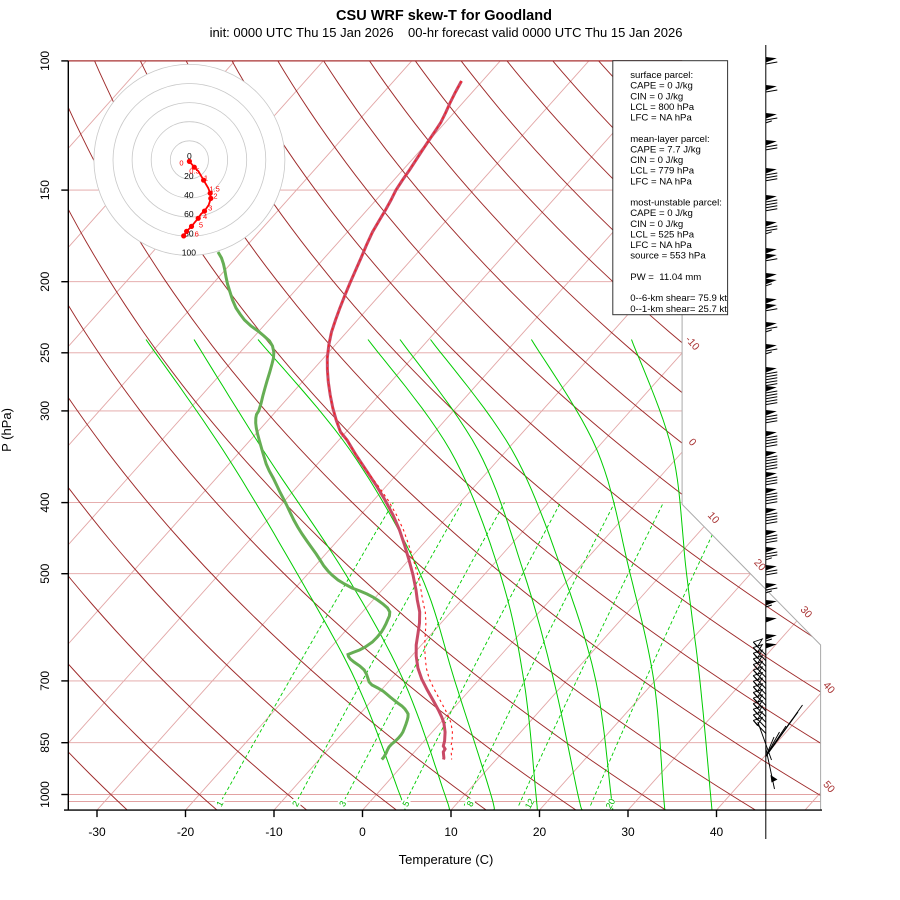  Describe the element at coordinates (676, 203) in the screenshot. I see `svg-text: most-unstable parcel:` at that location.